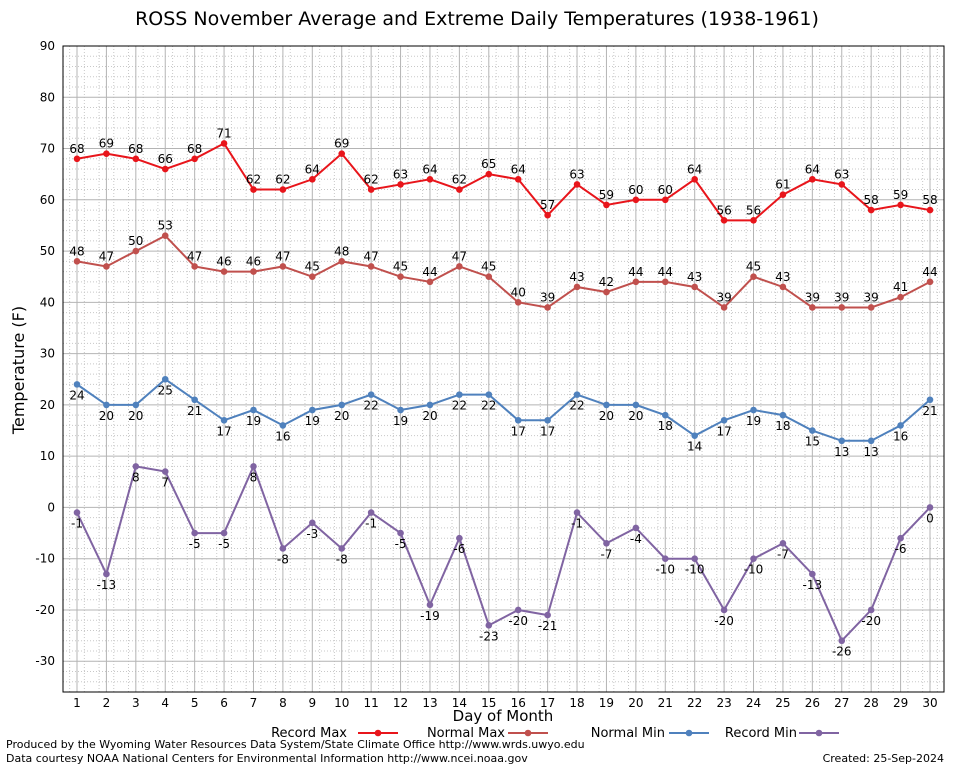 The width and height of the screenshot is (954, 768). I want to click on record-min-data-label: -26, so click(842, 652).